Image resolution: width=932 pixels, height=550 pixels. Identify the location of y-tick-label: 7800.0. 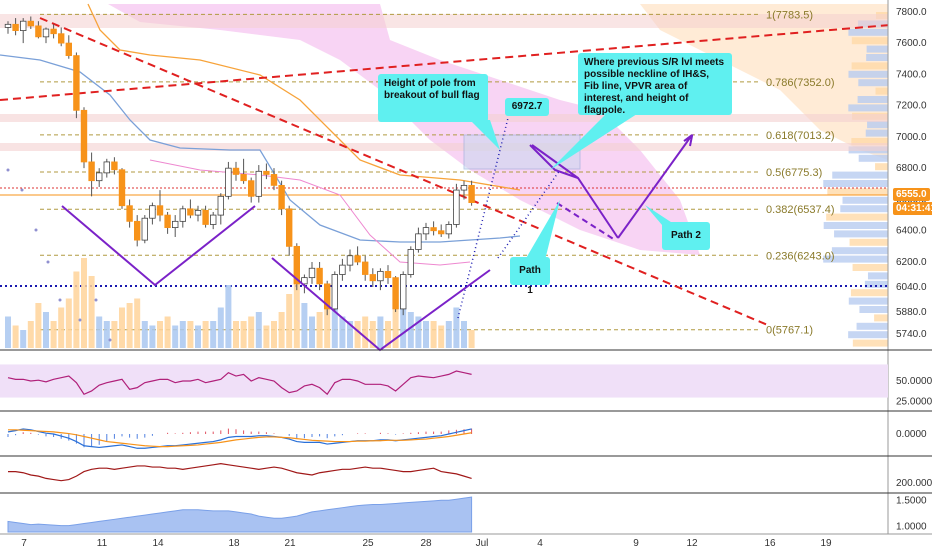
(911, 12).